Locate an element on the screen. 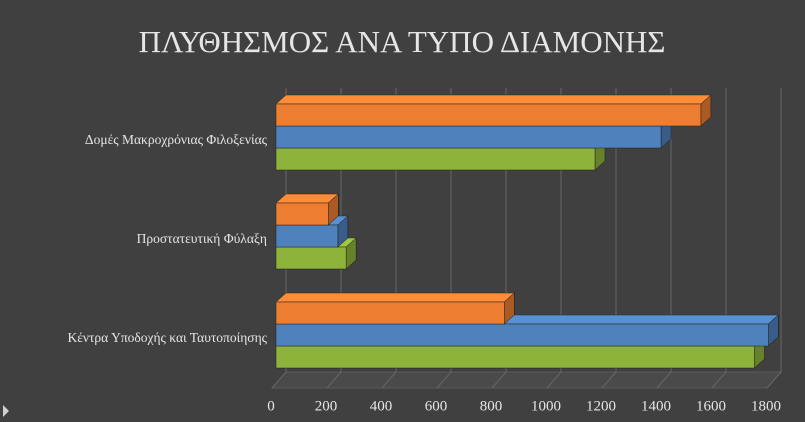  x-tick-label: 600 is located at coordinates (436, 406).